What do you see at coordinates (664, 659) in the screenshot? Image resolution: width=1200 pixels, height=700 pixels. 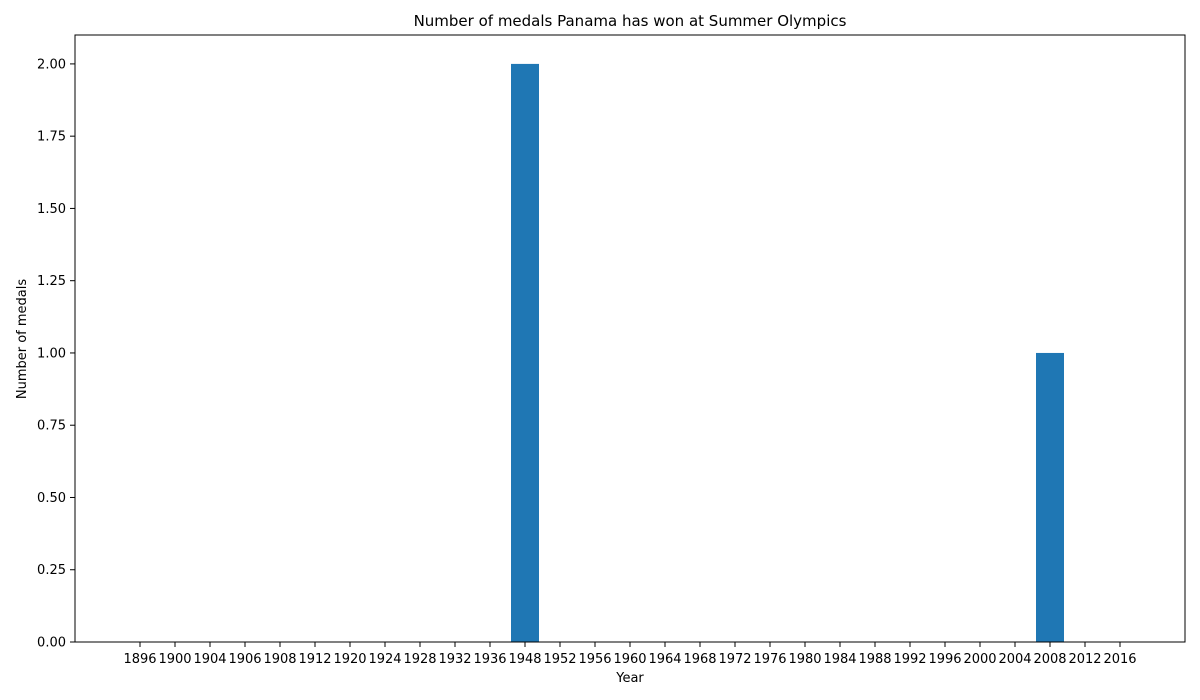 I see `x-tick-label: 1964` at bounding box center [664, 659].